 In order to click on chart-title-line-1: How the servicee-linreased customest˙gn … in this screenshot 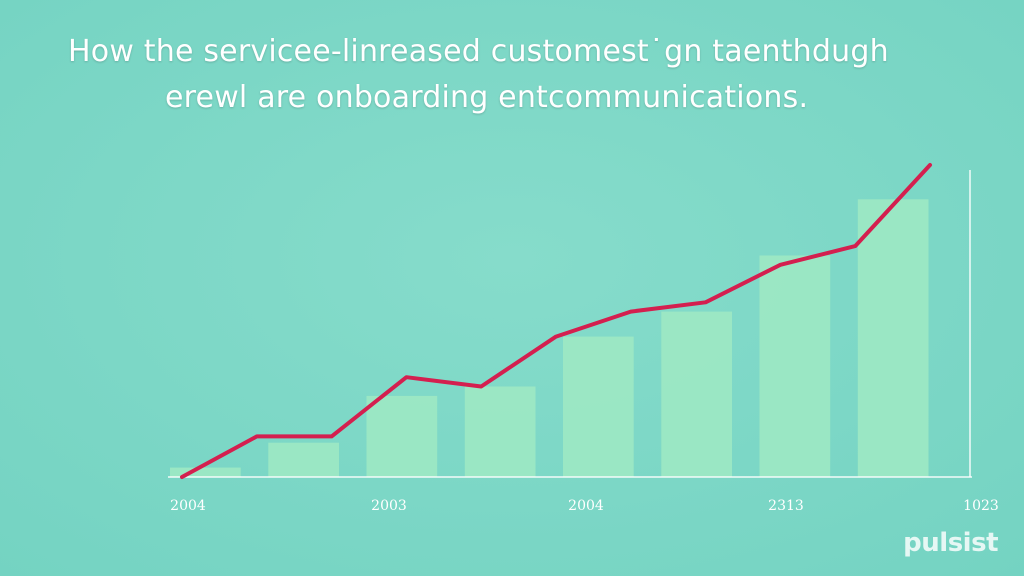, I will do `click(478, 51)`.